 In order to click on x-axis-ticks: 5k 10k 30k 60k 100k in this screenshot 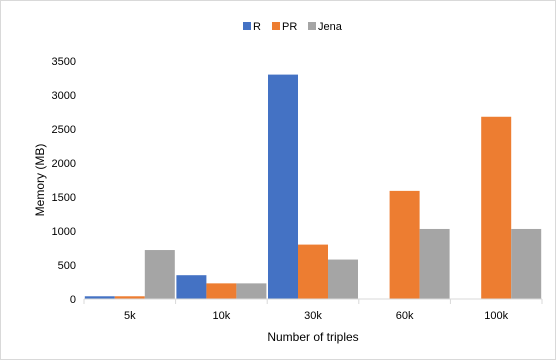, I will do `click(313, 310)`.